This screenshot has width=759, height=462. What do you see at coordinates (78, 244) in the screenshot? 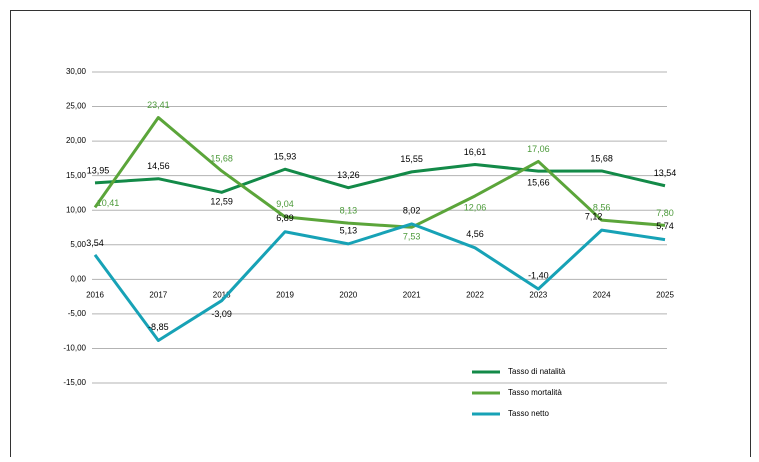
I see `y-tick-label: 5,00` at bounding box center [78, 244].